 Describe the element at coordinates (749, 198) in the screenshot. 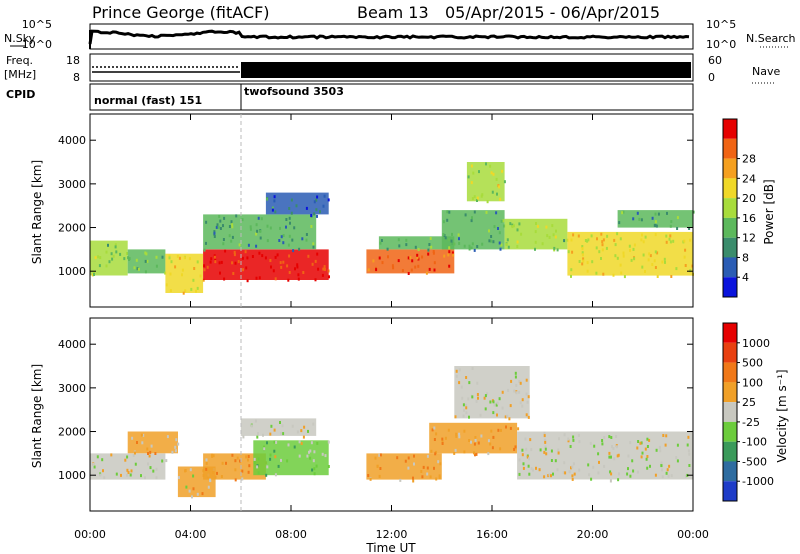

I see `power-colorbar-label: 20` at that location.